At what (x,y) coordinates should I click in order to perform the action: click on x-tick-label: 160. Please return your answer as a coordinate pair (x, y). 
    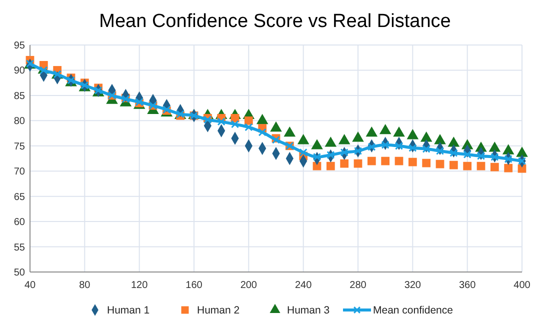
    Looking at the image, I should click on (194, 285).